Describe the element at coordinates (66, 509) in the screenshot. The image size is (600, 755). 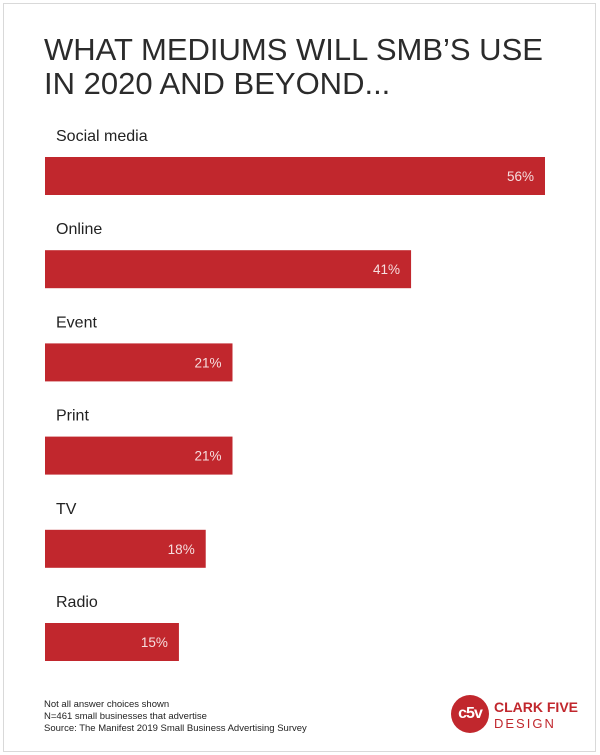
I see `category-label: TV` at that location.